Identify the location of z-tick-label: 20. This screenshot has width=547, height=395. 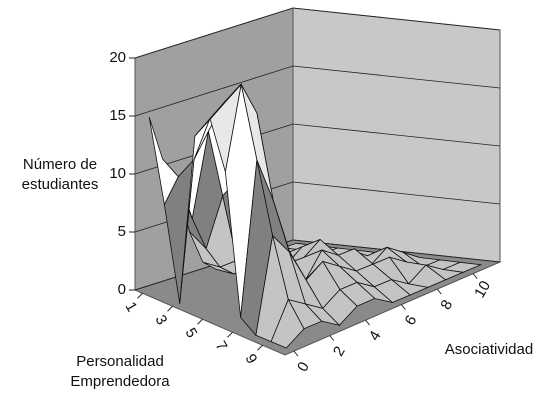
(117, 57).